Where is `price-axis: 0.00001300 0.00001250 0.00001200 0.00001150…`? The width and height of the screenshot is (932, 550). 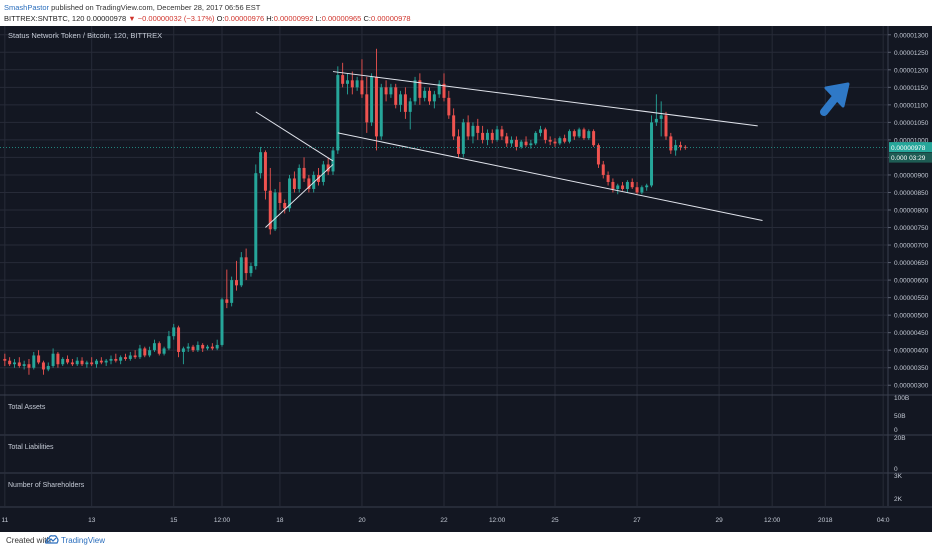 price-axis: 0.00001300 0.00001250 0.00001200 0.00001150… is located at coordinates (909, 266).